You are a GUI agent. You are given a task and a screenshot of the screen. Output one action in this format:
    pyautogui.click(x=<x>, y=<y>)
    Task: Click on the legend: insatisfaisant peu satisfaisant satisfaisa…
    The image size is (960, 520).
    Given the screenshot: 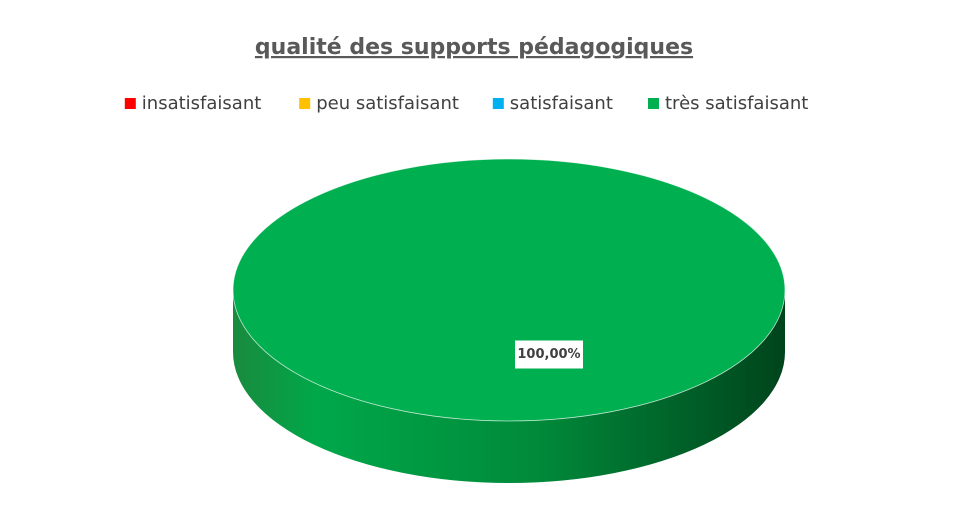 What is the action you would take?
    pyautogui.click(x=466, y=103)
    